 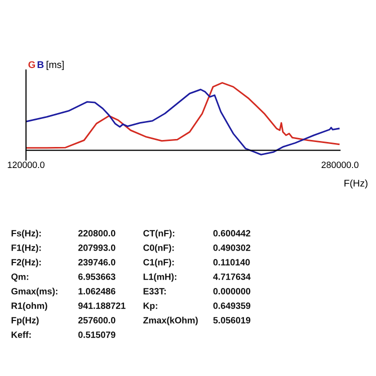 I want to click on text: F1(Hz):, so click(x=26, y=248).